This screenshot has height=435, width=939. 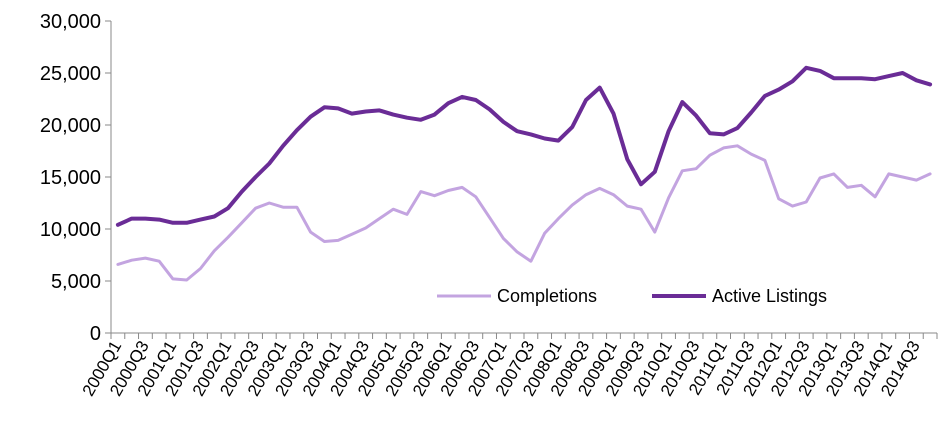 I want to click on y-tick-label: 20,000, so click(x=70, y=126).